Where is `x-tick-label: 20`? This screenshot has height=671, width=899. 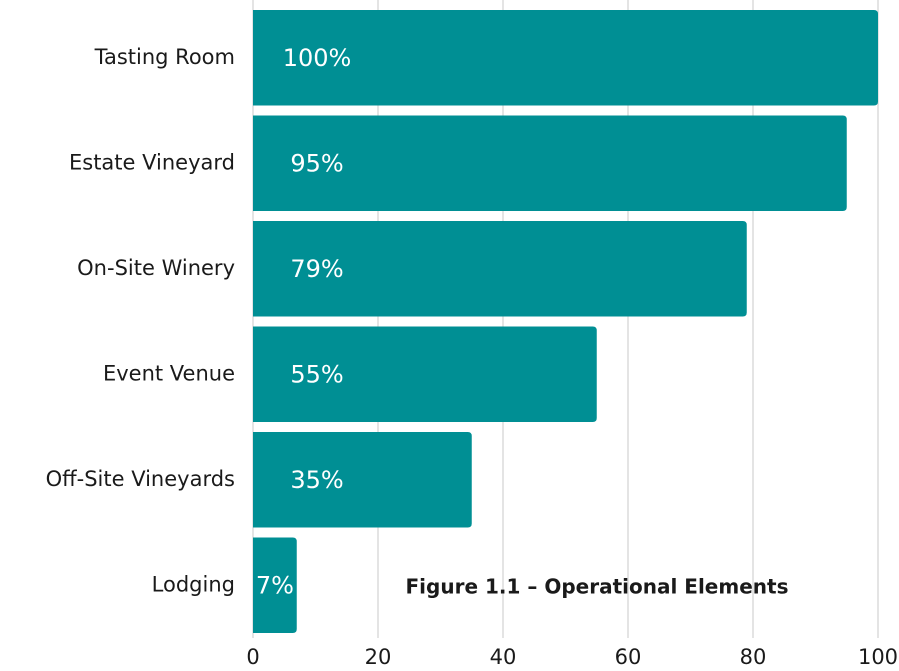
x-tick-label: 20 is located at coordinates (378, 657).